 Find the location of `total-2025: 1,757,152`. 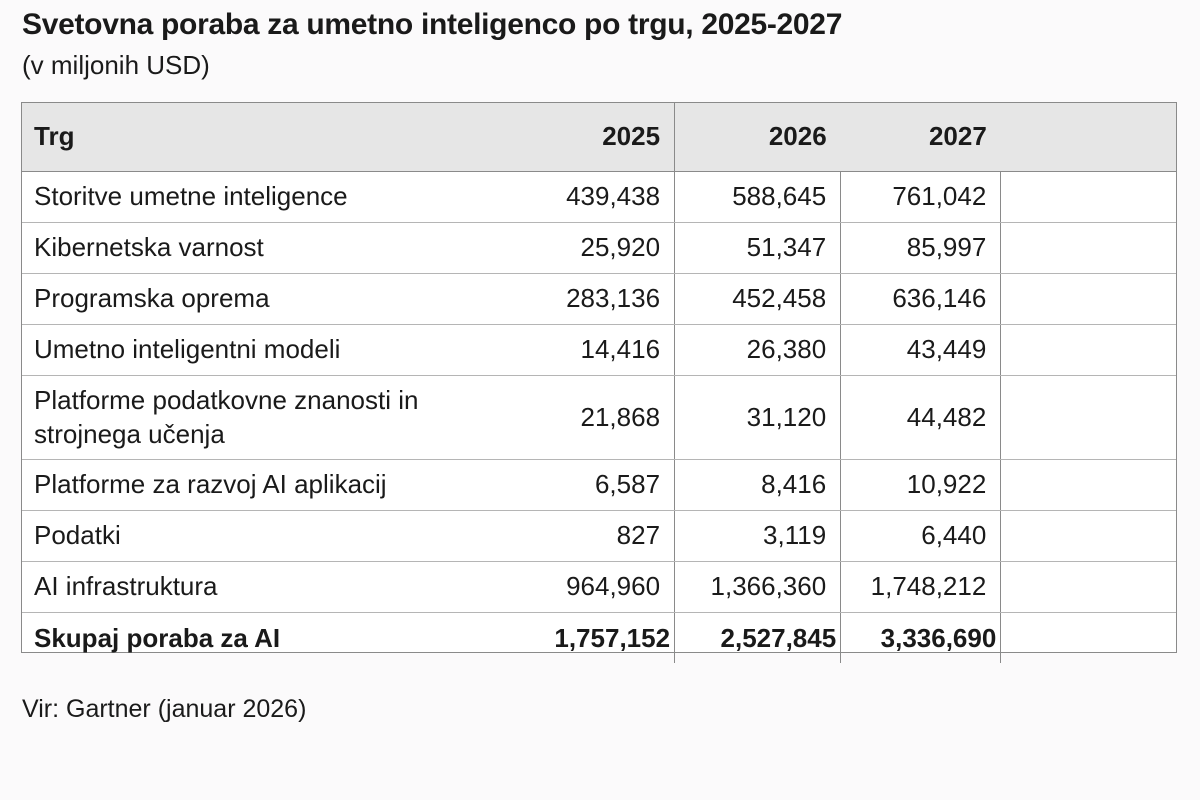

total-2025: 1,757,152 is located at coordinates (612, 637).